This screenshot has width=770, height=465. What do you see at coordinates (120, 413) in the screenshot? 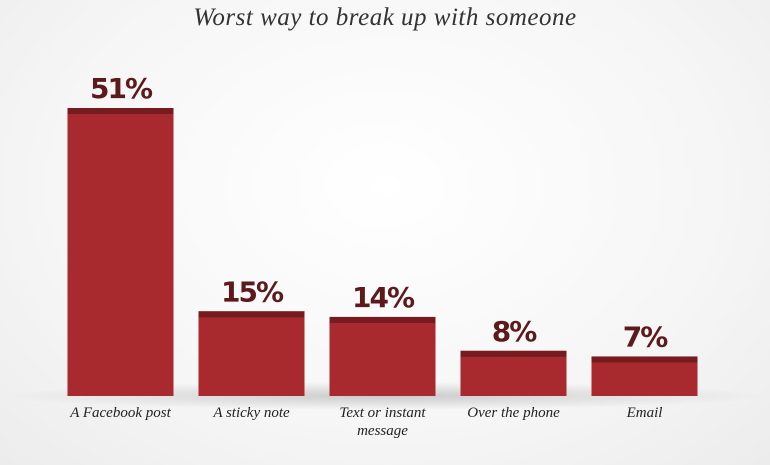
I see `x-tick-label: A Facebook post` at bounding box center [120, 413].